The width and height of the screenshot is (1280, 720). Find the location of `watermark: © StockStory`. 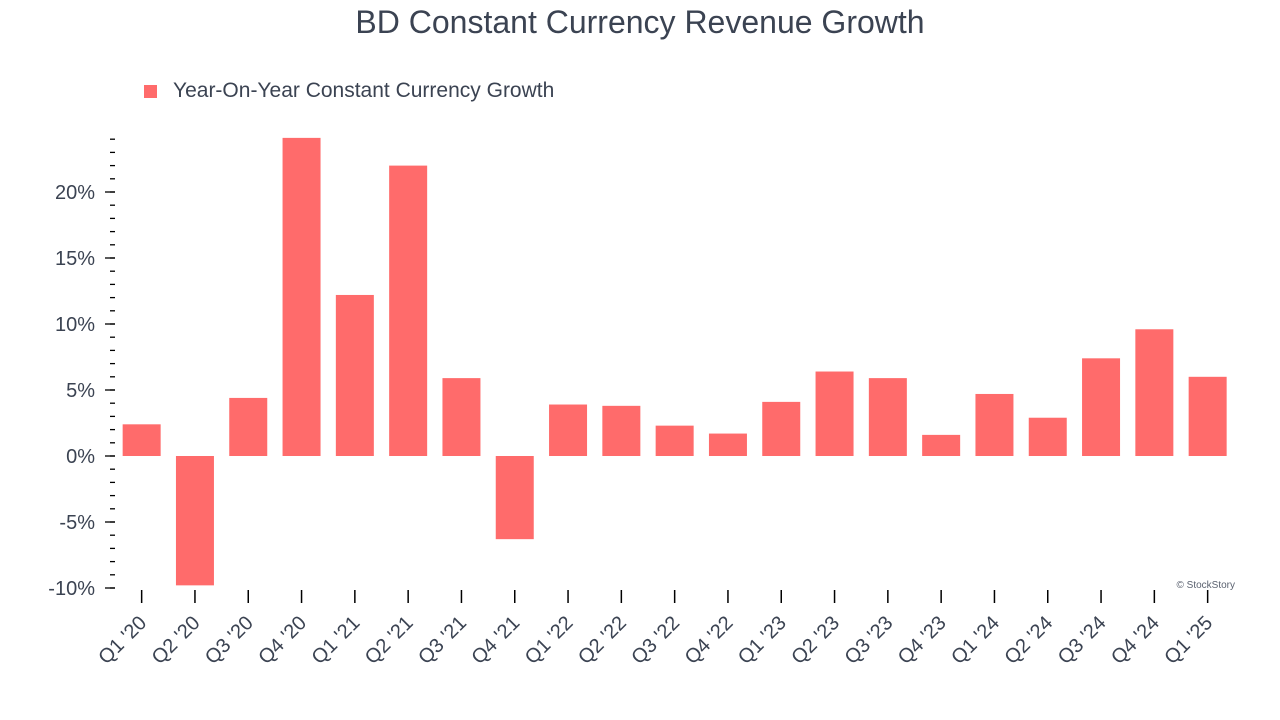

watermark: © StockStory is located at coordinates (1206, 585).